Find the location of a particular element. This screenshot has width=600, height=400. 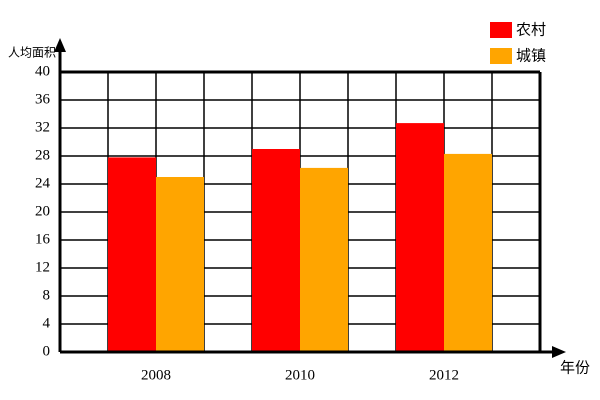

x-tick-label: 2008 is located at coordinates (156, 375).